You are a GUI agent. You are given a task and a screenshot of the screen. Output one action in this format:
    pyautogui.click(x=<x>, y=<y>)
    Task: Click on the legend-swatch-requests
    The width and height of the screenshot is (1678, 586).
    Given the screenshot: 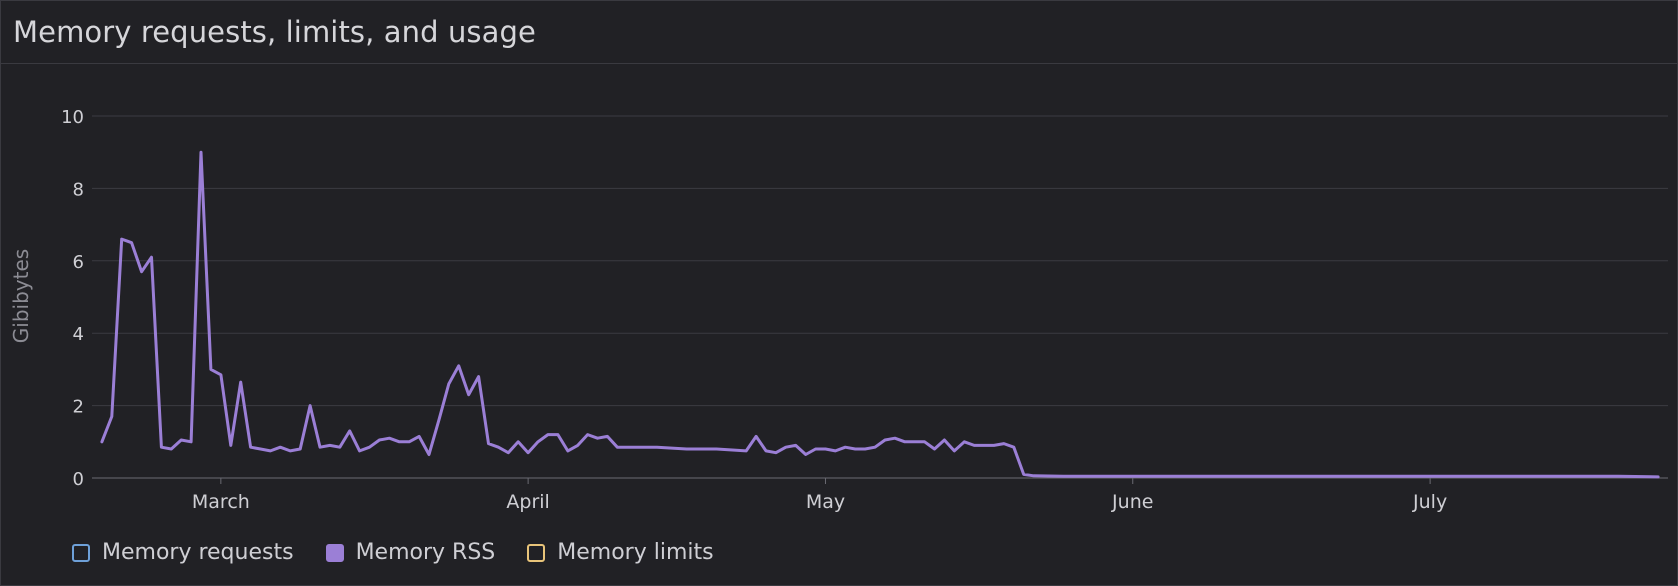 What is the action you would take?
    pyautogui.click(x=81, y=552)
    